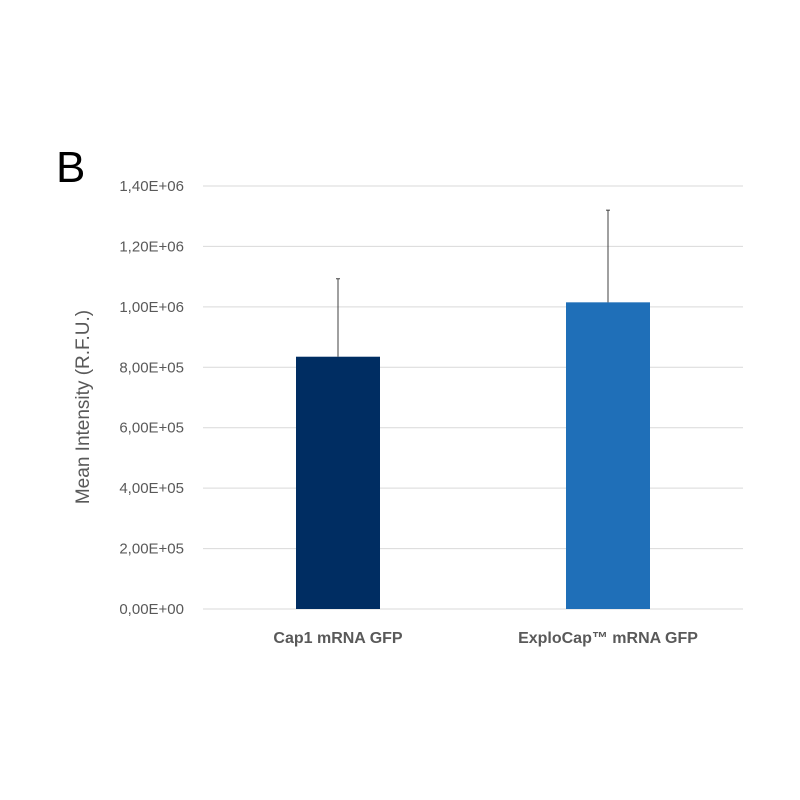 This screenshot has height=800, width=800. I want to click on error-bars, so click(473, 283).